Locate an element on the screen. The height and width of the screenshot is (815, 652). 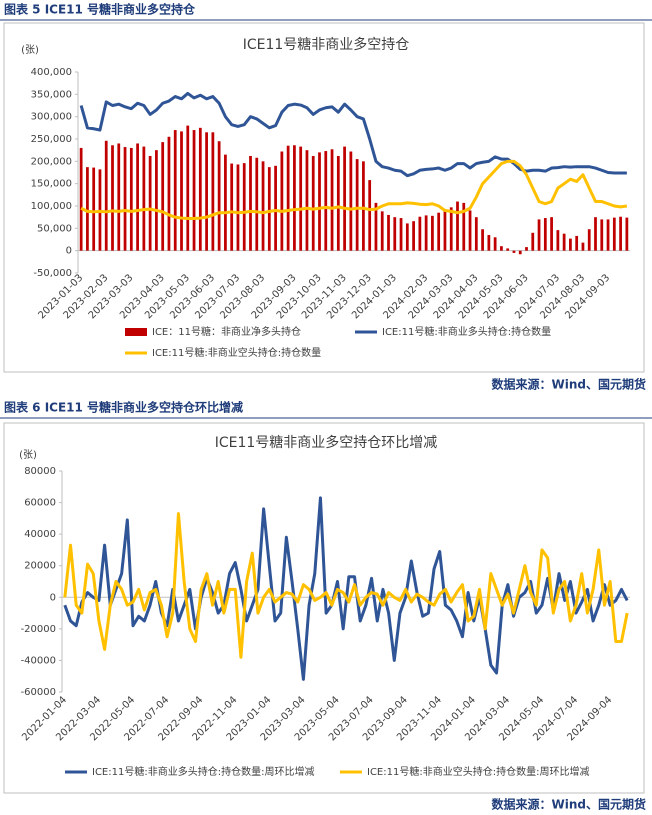
legend-label: ICE:11号糖:非商业空头持仓:持仓数量 is located at coordinates (236, 352).